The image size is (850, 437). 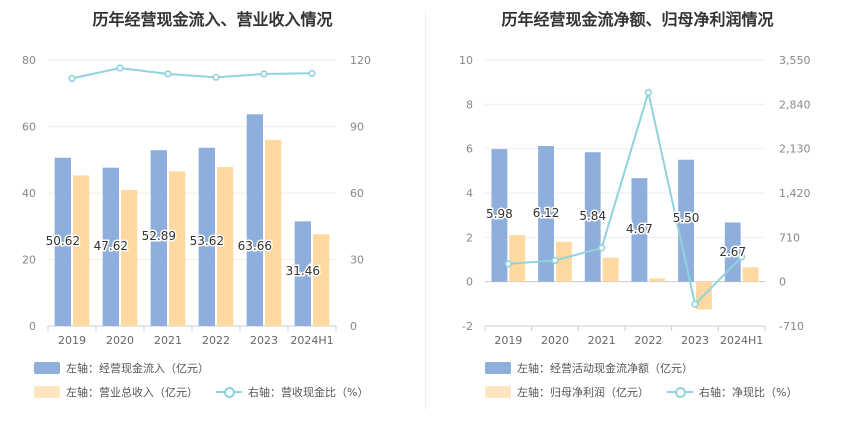 What do you see at coordinates (264, 340) in the screenshot?
I see `x-tick-label: 2023` at bounding box center [264, 340].